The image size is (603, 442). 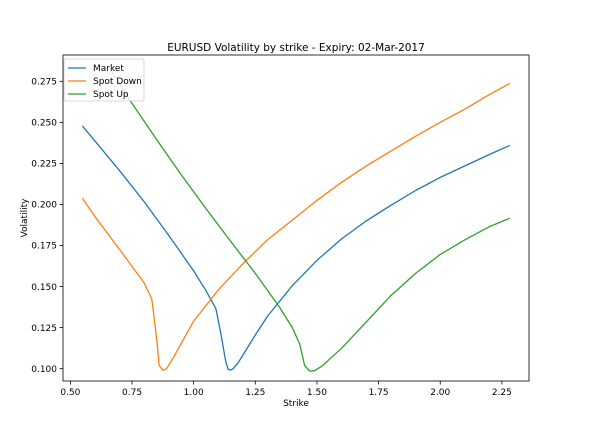 I want to click on legend-label: Spot Up, so click(x=111, y=95).